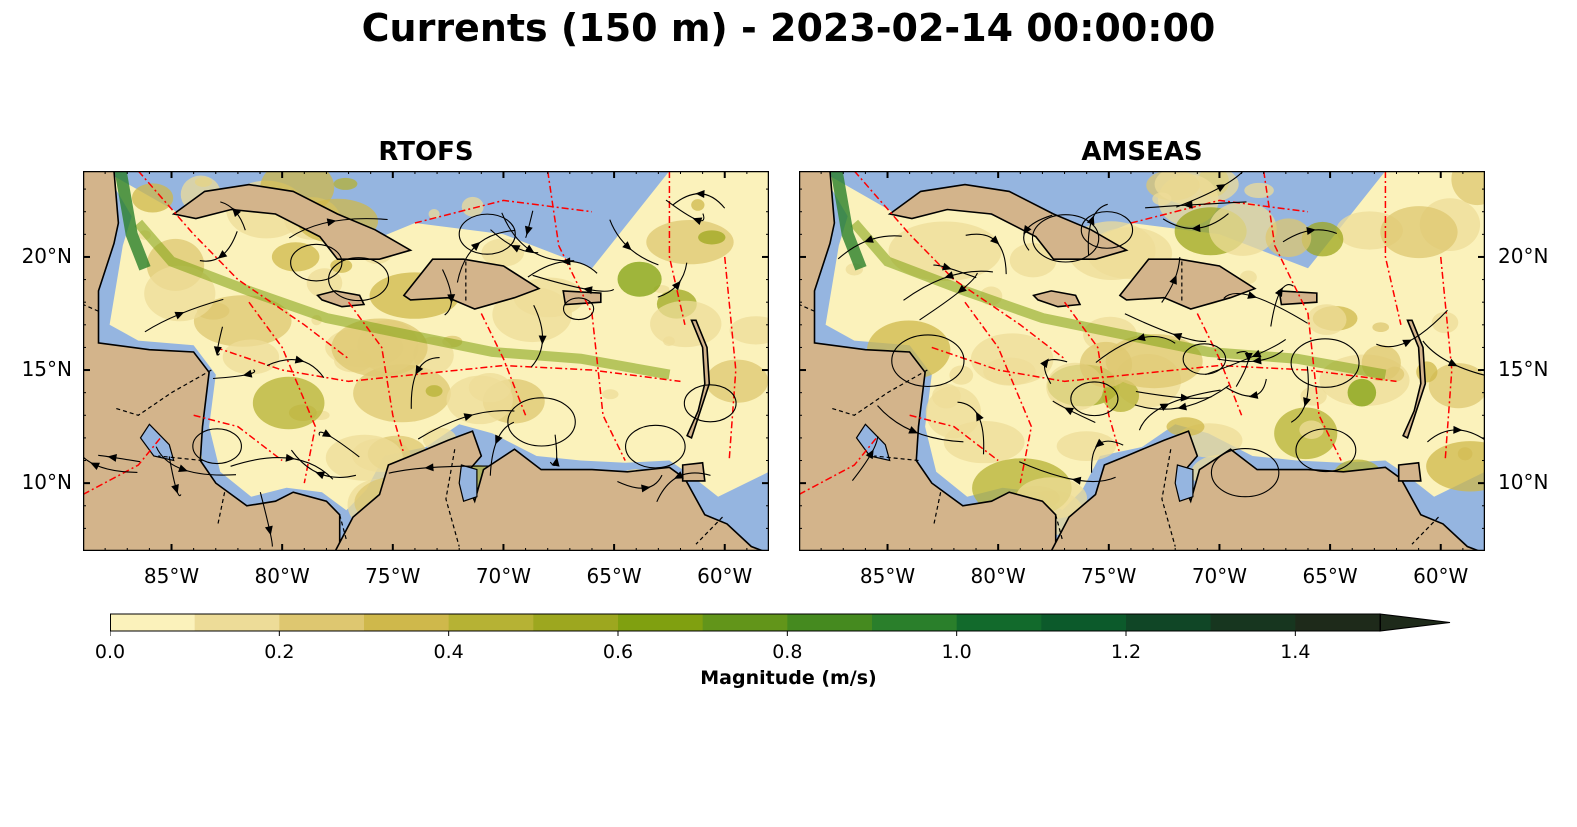  I want to click on central-america-land, so click(928, 361).